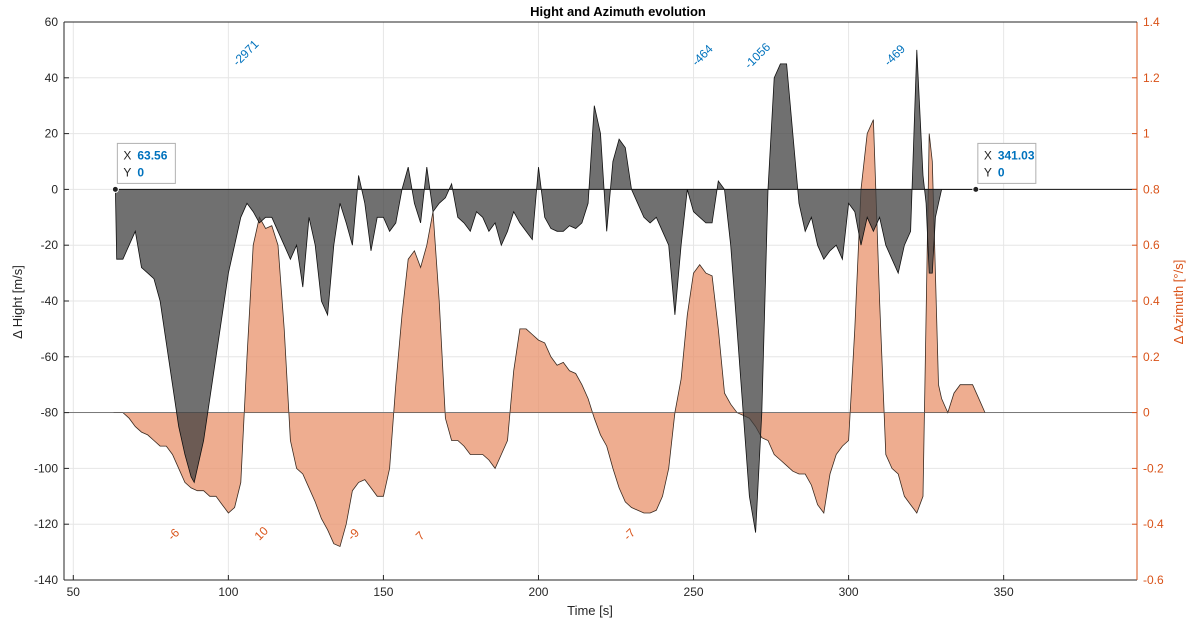 The height and width of the screenshot is (630, 1196). What do you see at coordinates (1004, 592) in the screenshot?
I see `x-tick-label: 350` at bounding box center [1004, 592].